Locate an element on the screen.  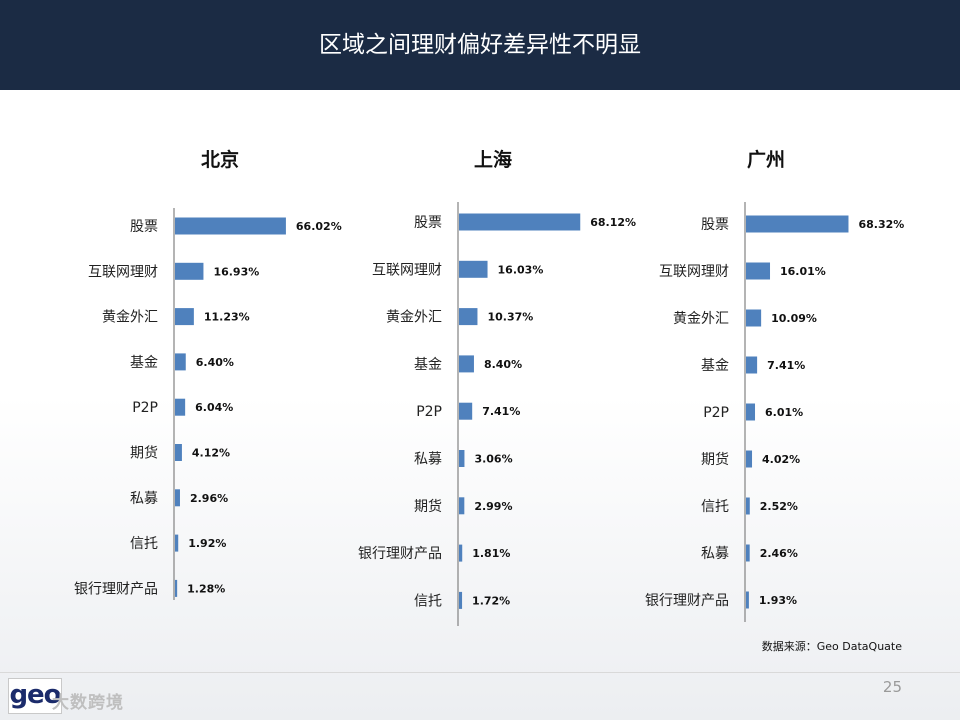
data-label: 16.01% is located at coordinates (803, 271).